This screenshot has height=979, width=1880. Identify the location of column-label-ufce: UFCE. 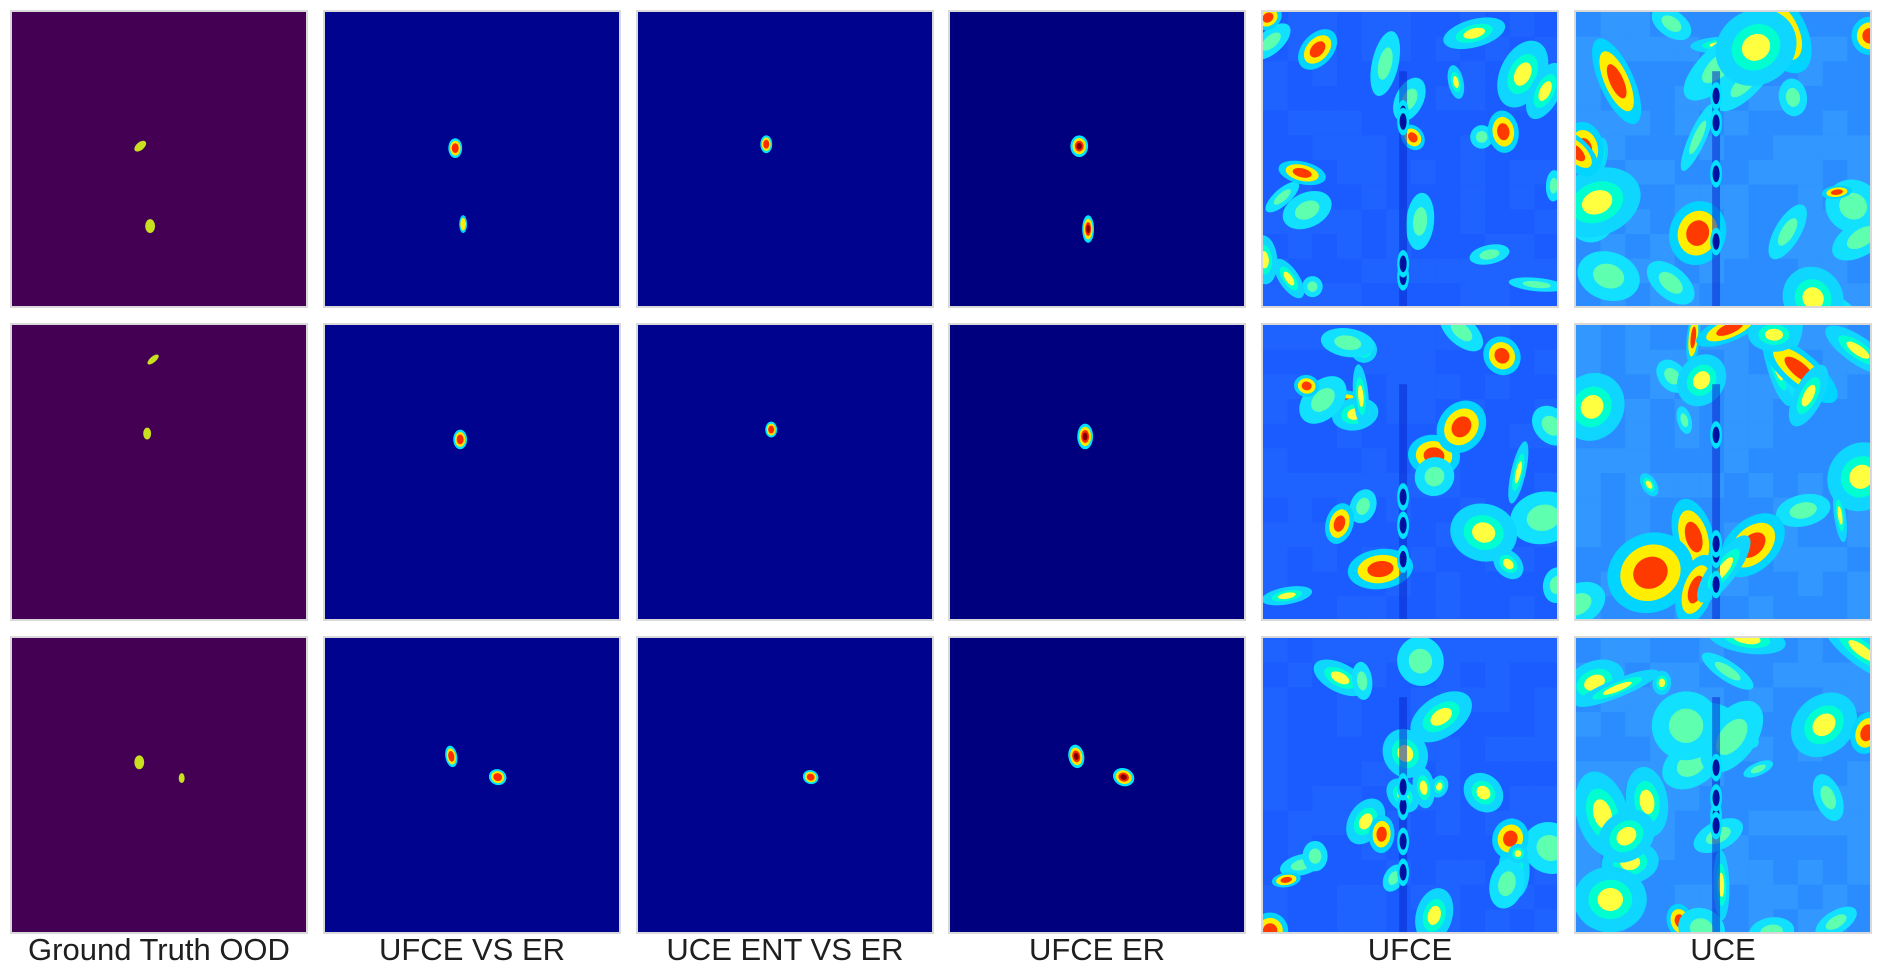
(1410, 949).